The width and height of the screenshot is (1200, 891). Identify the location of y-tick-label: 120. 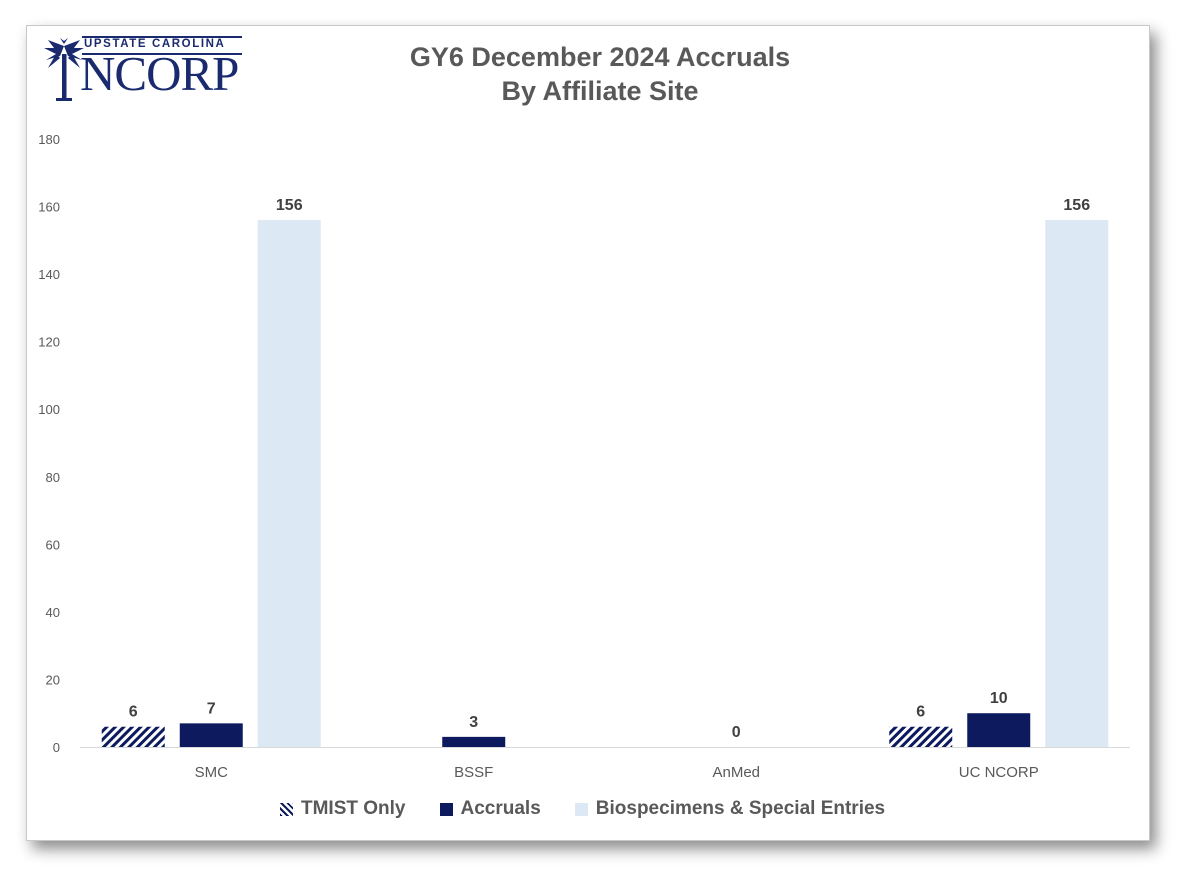
(49, 342).